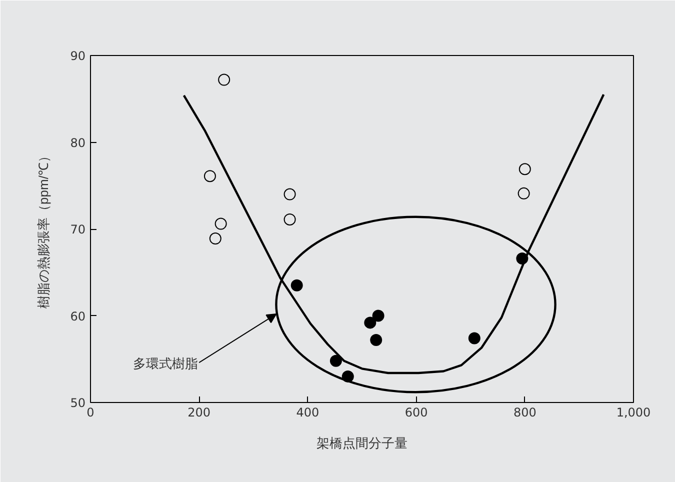 The height and width of the screenshot is (482, 675). Describe the element at coordinates (308, 413) in the screenshot. I see `x-tick-label: 400` at that location.